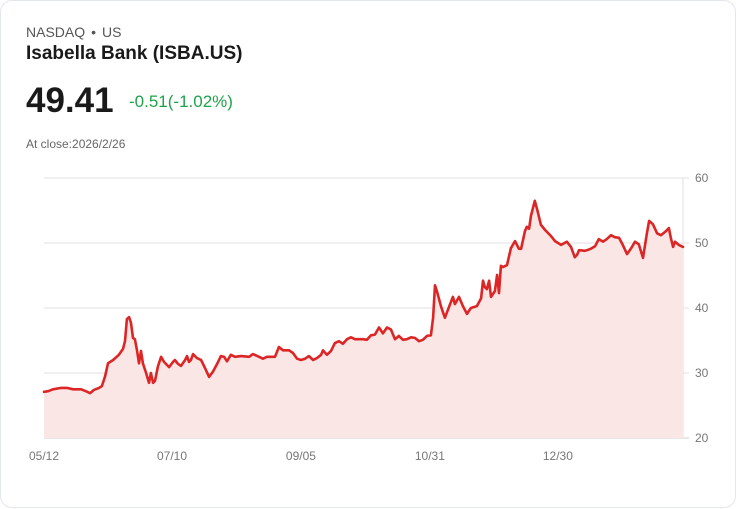  What do you see at coordinates (172, 456) in the screenshot?
I see `x-tick-label: 07/10` at bounding box center [172, 456].